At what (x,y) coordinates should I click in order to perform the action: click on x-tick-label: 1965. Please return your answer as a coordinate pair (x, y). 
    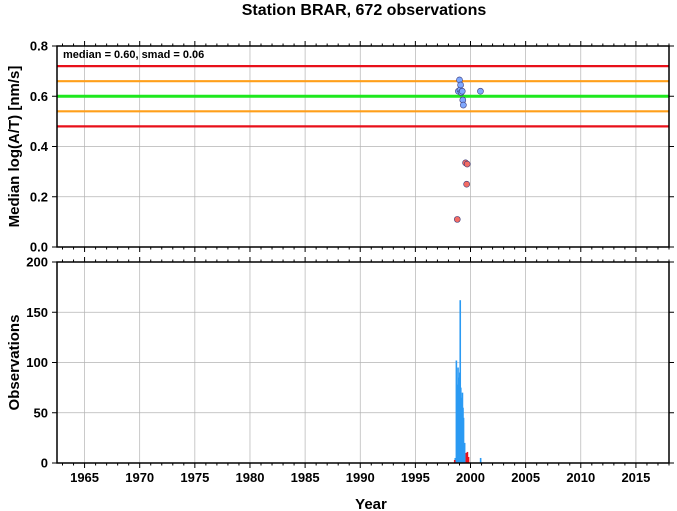
    Looking at the image, I should click on (84, 477).